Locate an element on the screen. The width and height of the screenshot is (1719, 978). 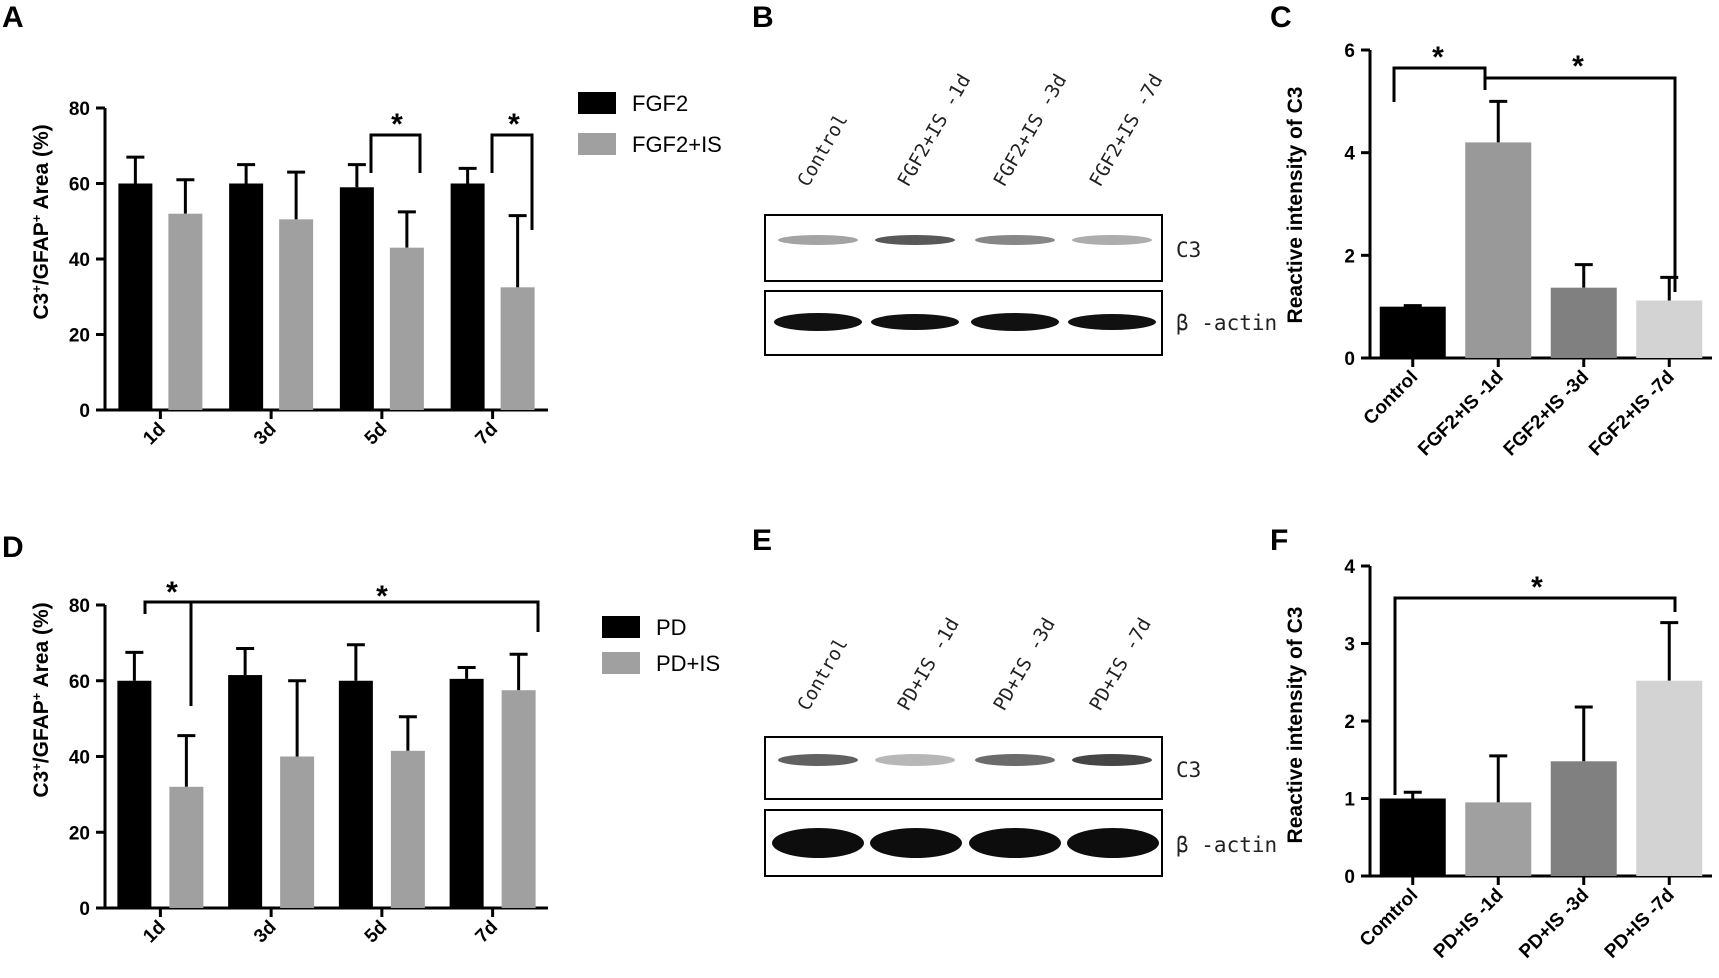
y-axis-label-c: Reactive intensity of C3 is located at coordinates (1295, 205).